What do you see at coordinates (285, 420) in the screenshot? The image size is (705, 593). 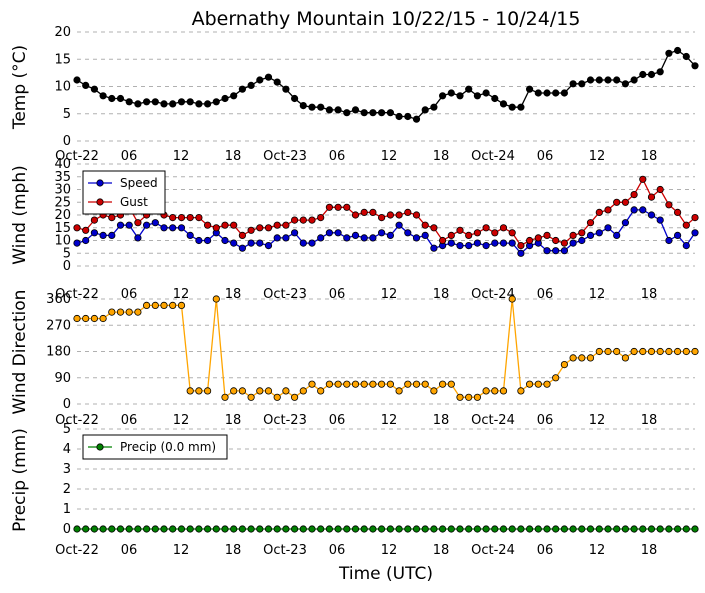 I see `x-tick-label: Oct-23` at bounding box center [285, 420].